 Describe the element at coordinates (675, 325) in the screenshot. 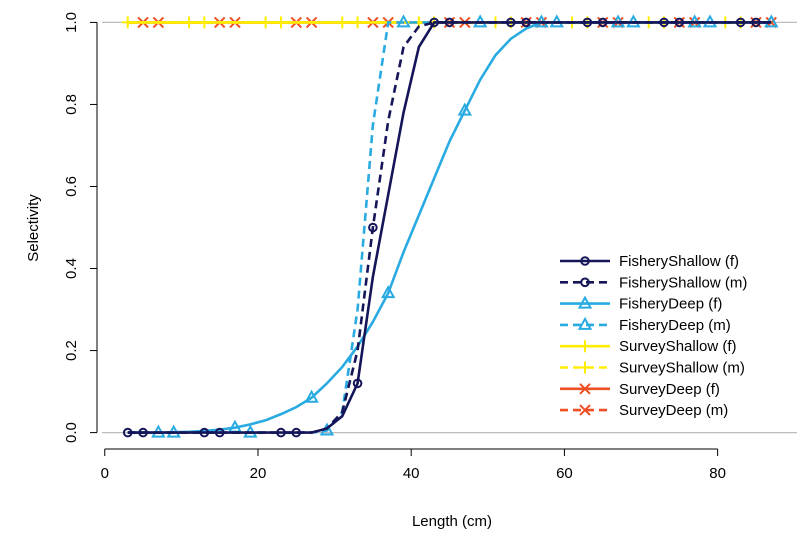

I see `legend-label: FisheryDeep (m)` at that location.